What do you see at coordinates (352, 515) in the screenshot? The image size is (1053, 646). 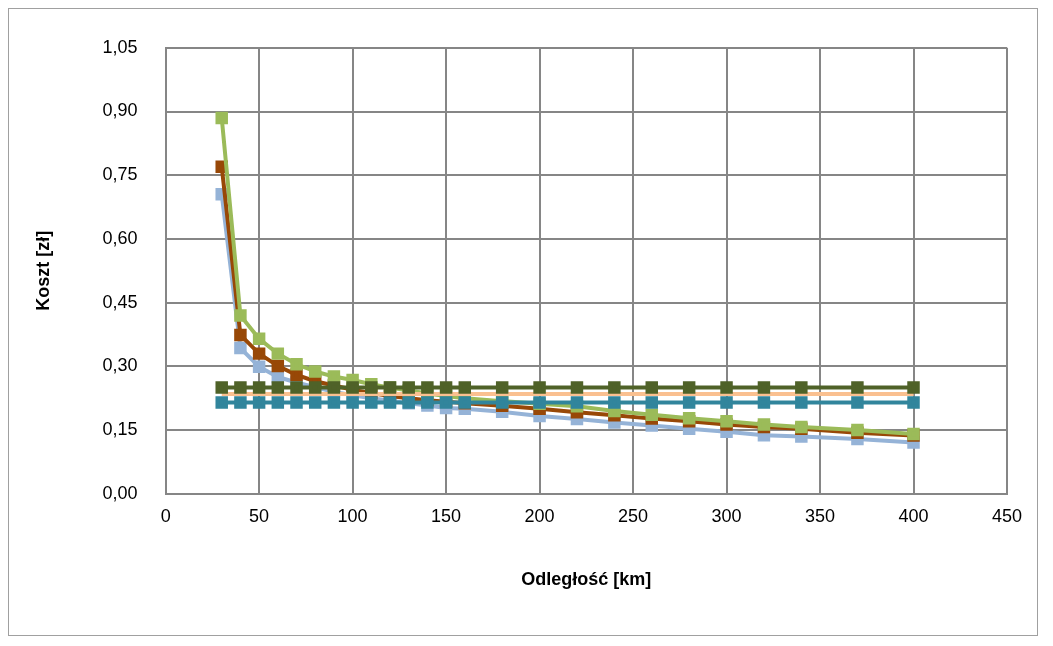 I see `x-tick-label: 100` at bounding box center [352, 515].